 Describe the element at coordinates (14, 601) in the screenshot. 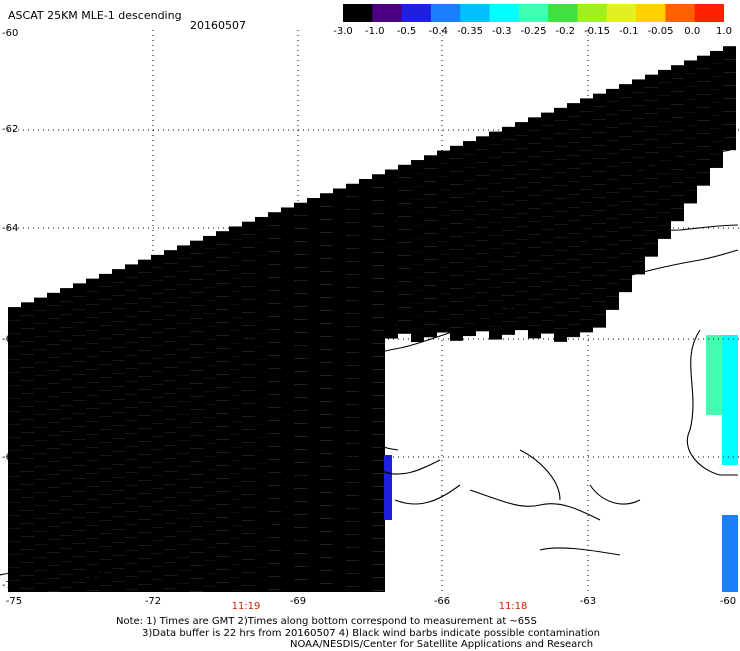

I see `lon-label-75: -75` at that location.